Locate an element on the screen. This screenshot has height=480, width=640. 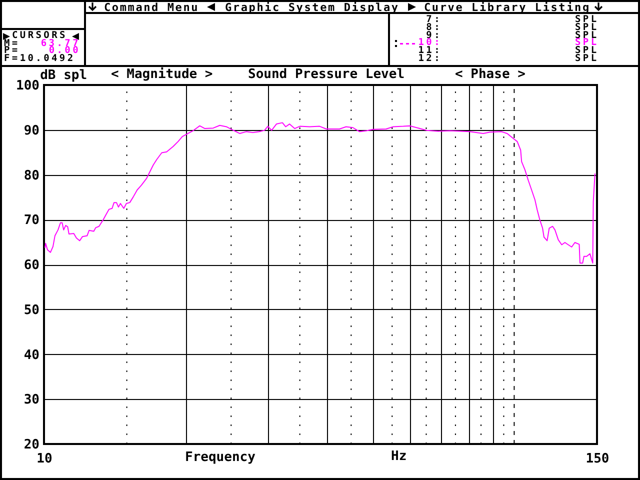
x-axis-title: Frequency is located at coordinates (220, 457).